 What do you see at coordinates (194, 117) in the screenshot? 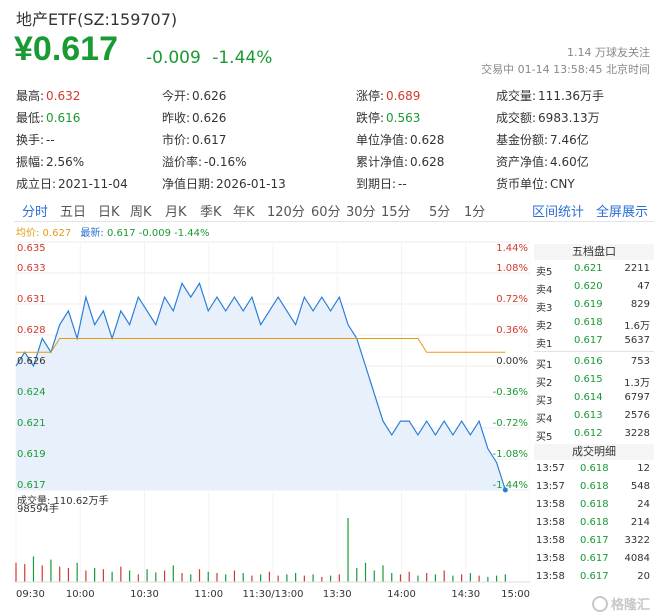
I see `stat-cell: 昨收: 0.626` at bounding box center [194, 117].